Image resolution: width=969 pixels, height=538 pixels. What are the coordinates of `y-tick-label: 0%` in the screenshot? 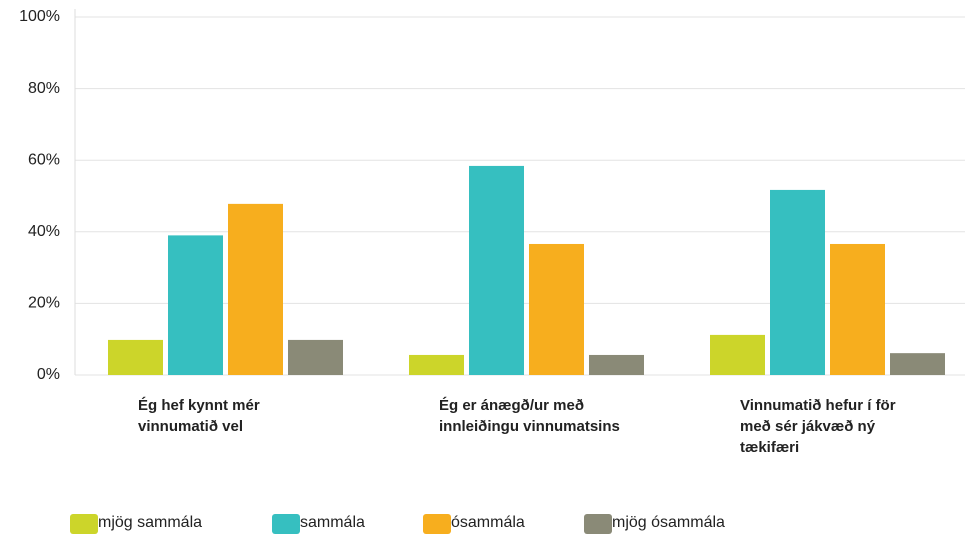 It's located at (48, 374).